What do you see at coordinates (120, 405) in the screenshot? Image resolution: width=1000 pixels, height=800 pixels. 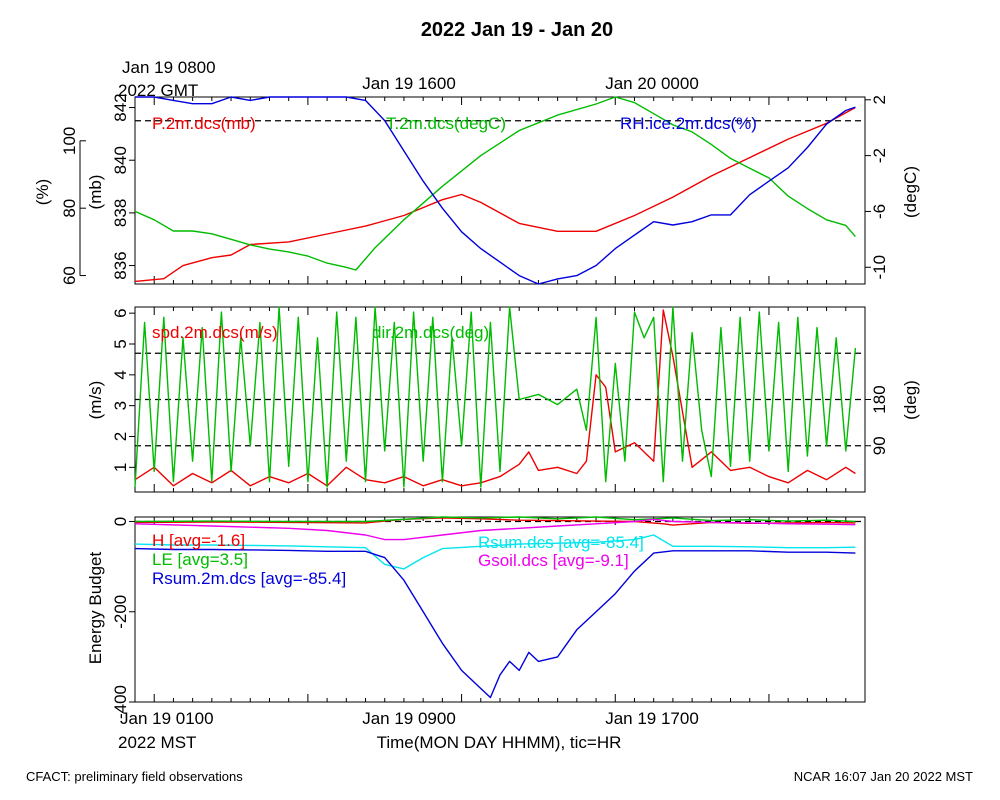 I see `y-tick-label: 3` at bounding box center [120, 405].